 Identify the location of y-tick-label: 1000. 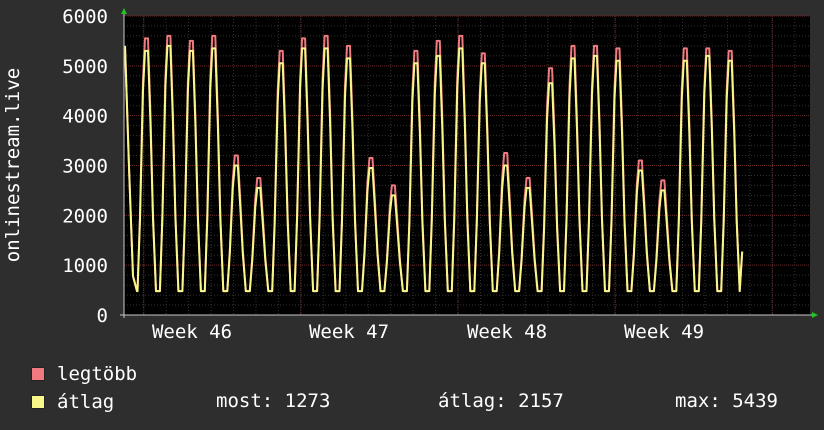
(85, 266).